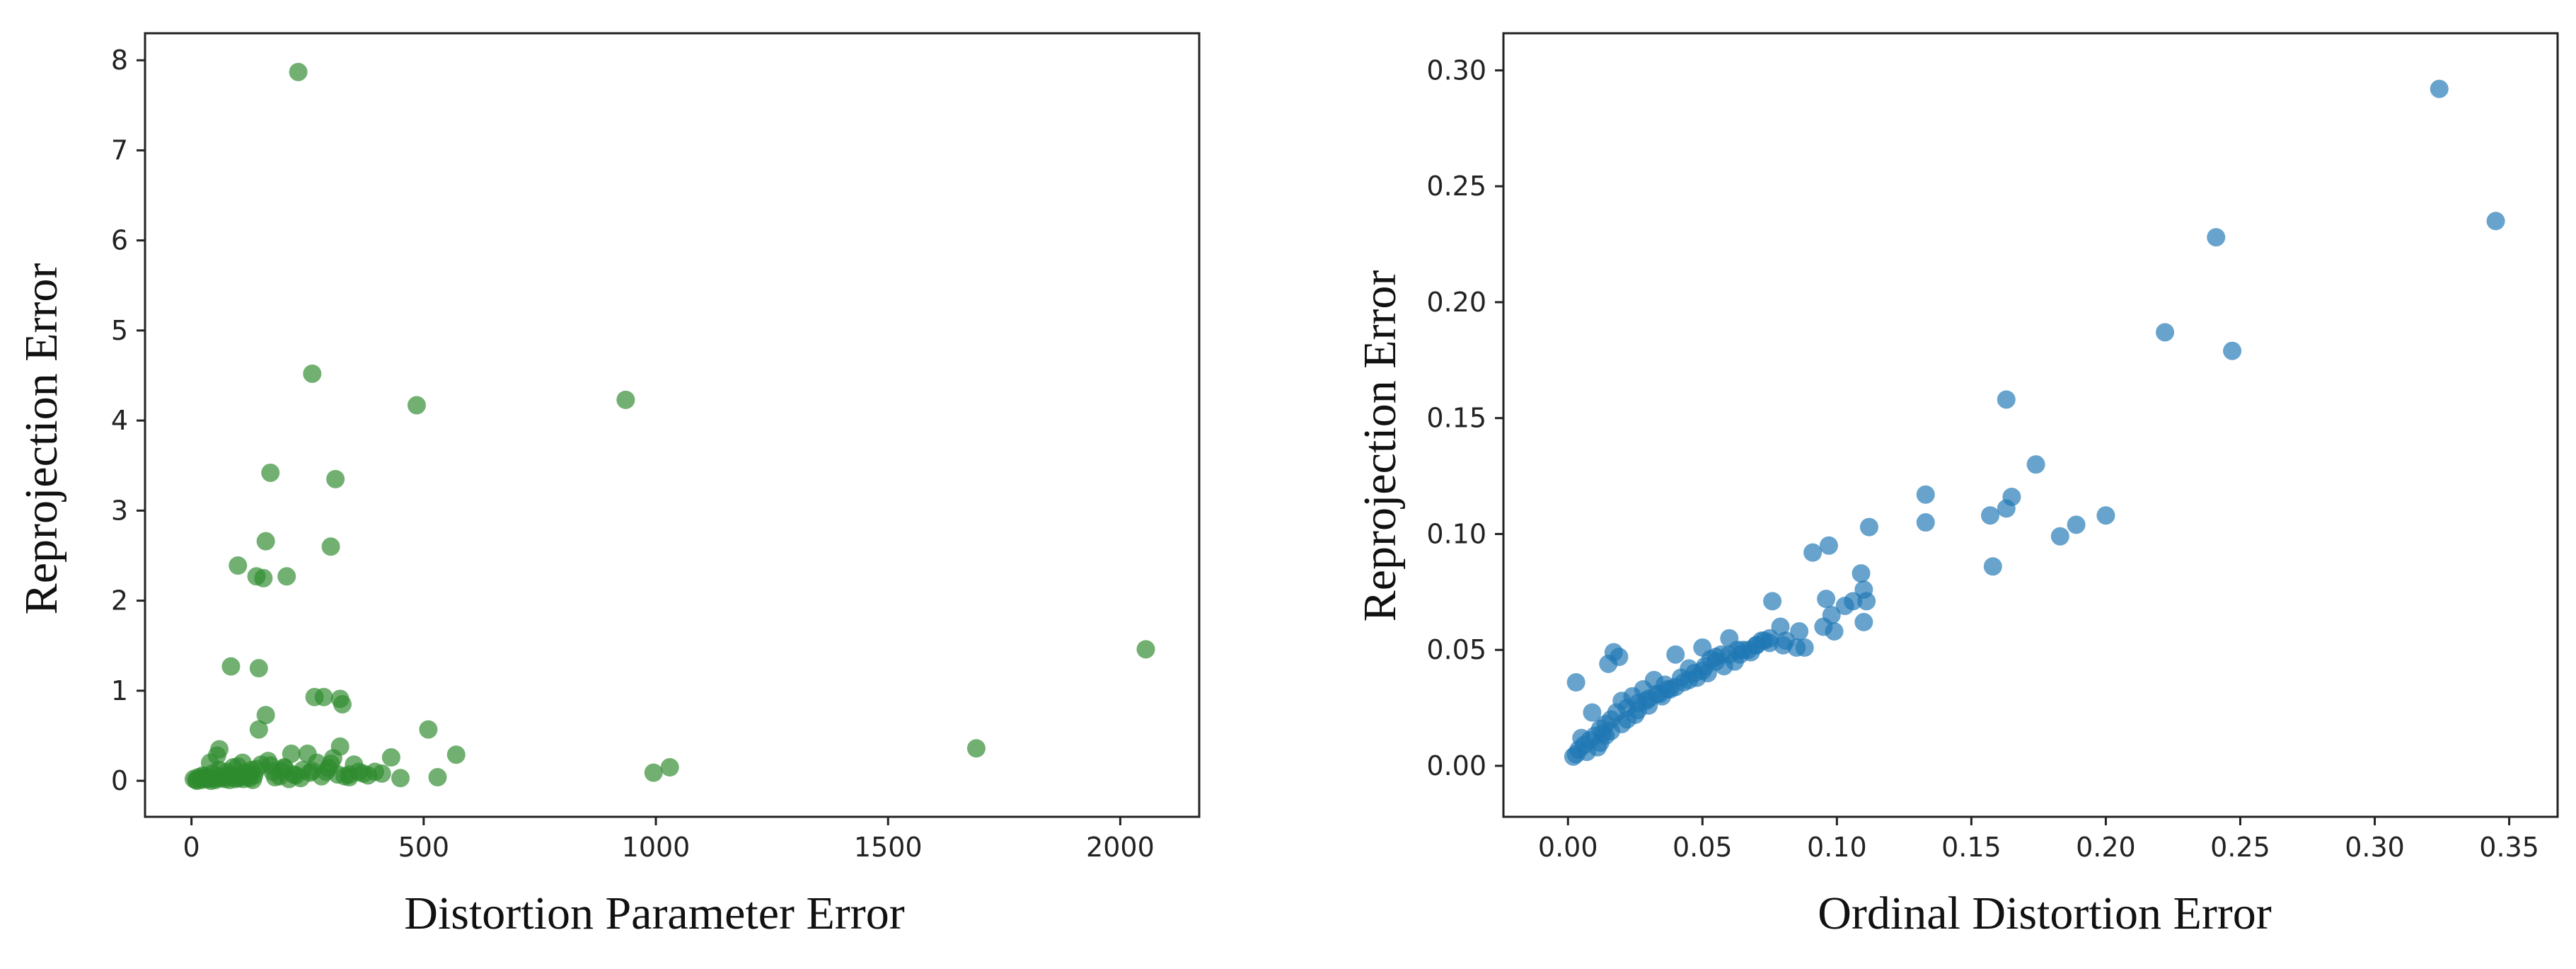  I want to click on left-y-tick-label: 6, so click(119, 240).